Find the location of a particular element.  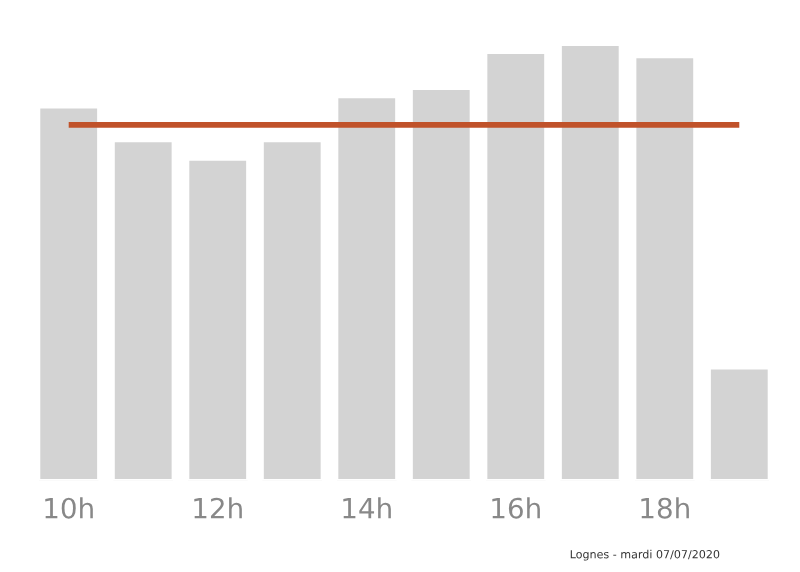

x-tick-label: 12h is located at coordinates (218, 508).